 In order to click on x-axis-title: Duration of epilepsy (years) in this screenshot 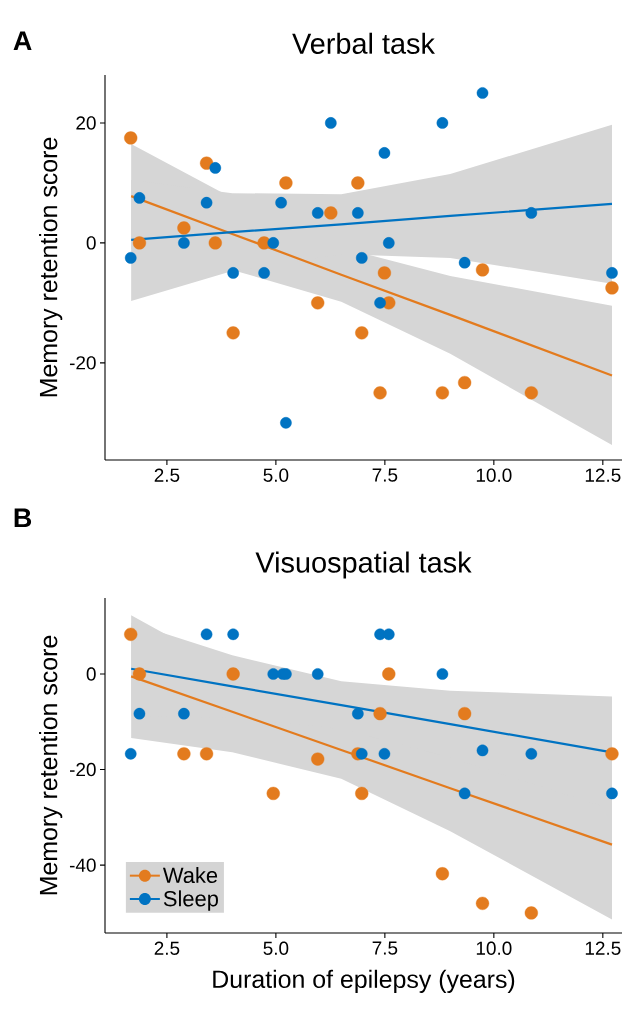, I will do `click(364, 981)`.